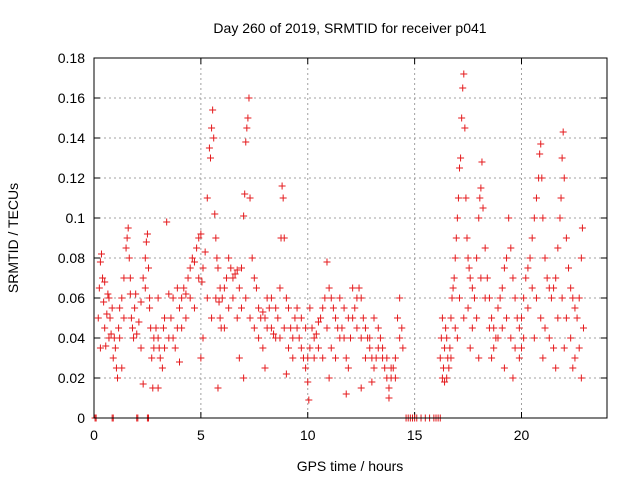 The width and height of the screenshot is (640, 480). What do you see at coordinates (415, 435) in the screenshot?
I see `x-tick-label: 15` at bounding box center [415, 435].